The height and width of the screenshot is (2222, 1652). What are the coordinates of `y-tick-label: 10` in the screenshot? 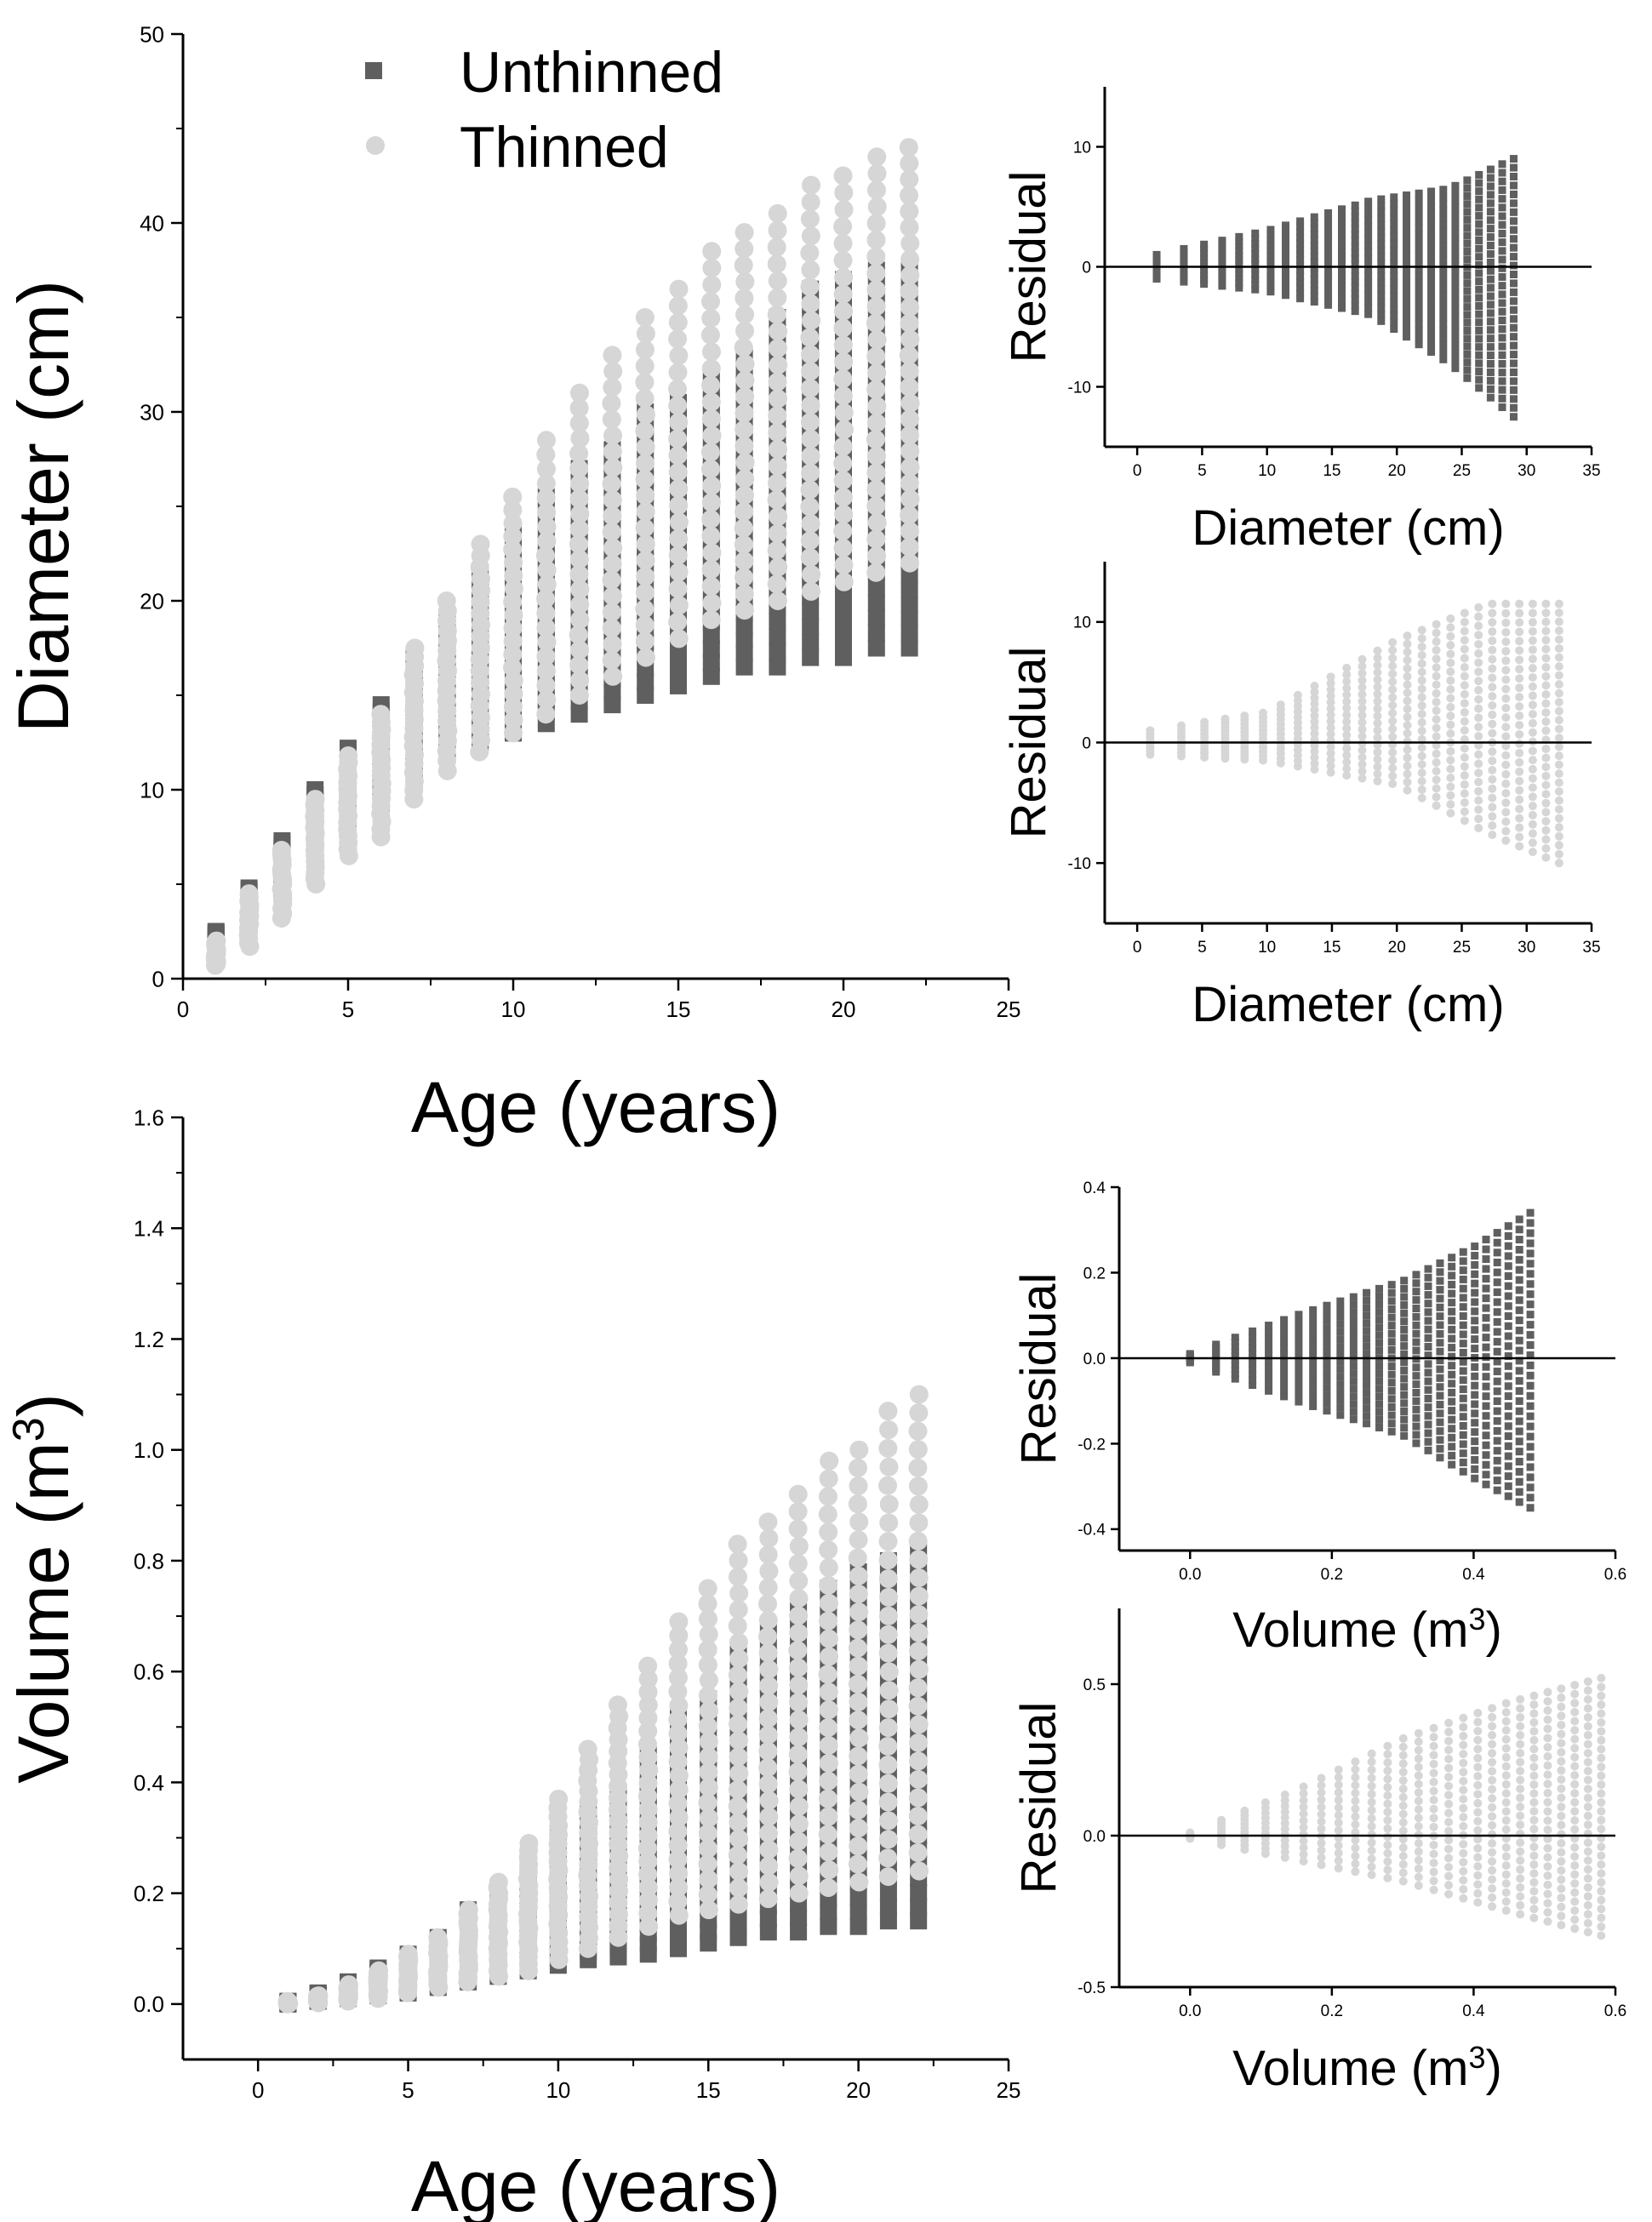 It's located at (152, 790).